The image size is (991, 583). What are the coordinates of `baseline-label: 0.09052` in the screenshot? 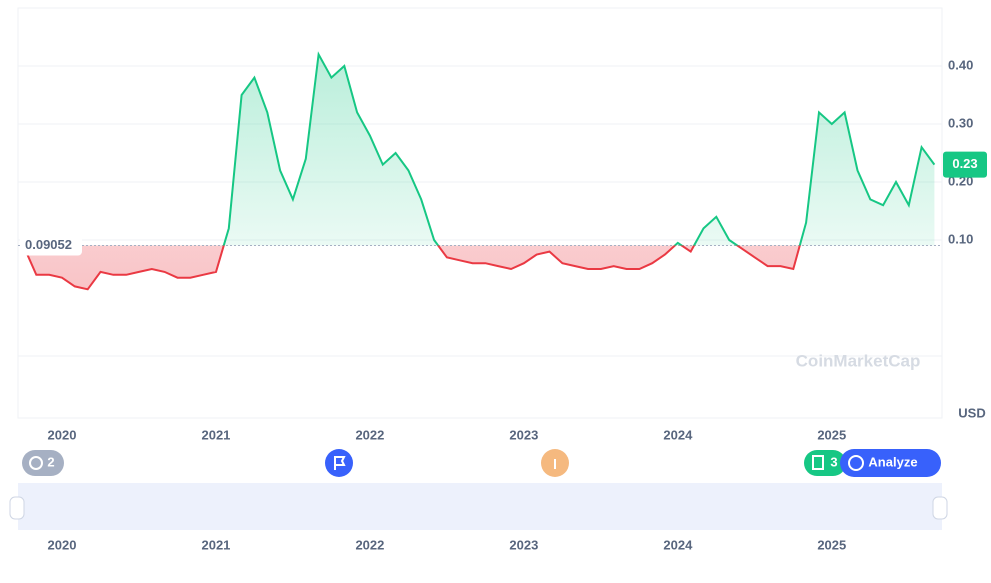 It's located at (48, 244).